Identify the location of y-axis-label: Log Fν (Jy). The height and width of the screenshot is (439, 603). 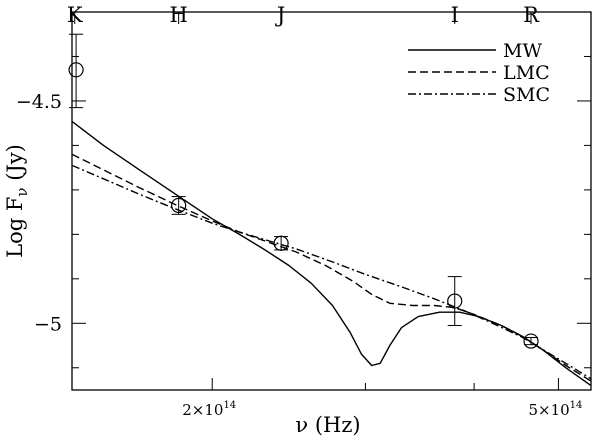
(17, 201).